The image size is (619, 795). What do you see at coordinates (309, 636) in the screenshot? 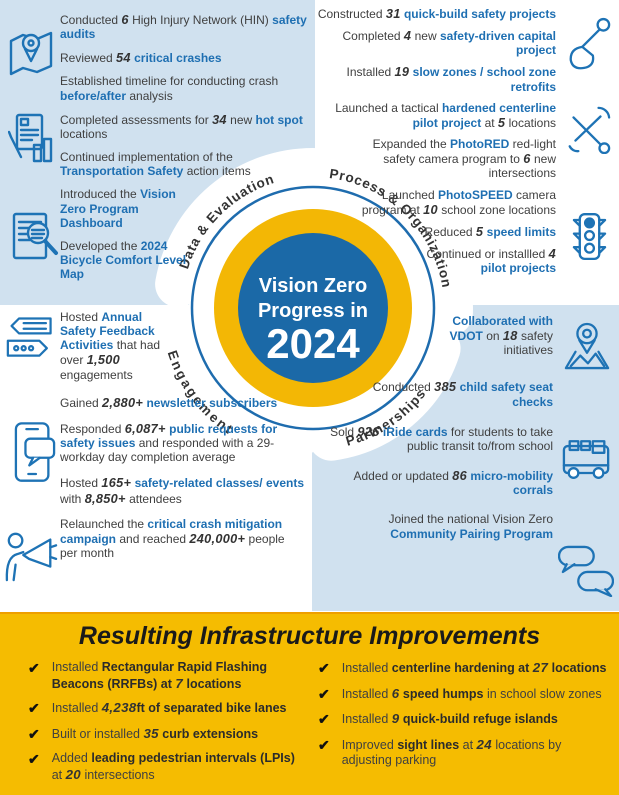
I see `footer-title: Resulting Infrastructure Improvements` at bounding box center [309, 636].